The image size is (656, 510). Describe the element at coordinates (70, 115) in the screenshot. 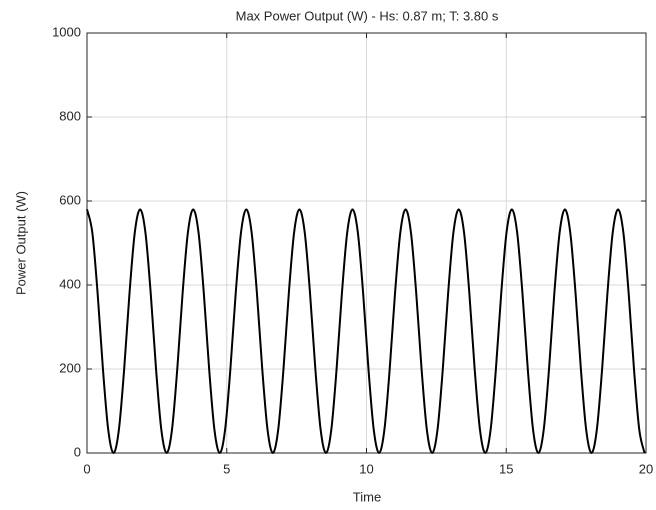

I see `y-tick-label: 800` at that location.